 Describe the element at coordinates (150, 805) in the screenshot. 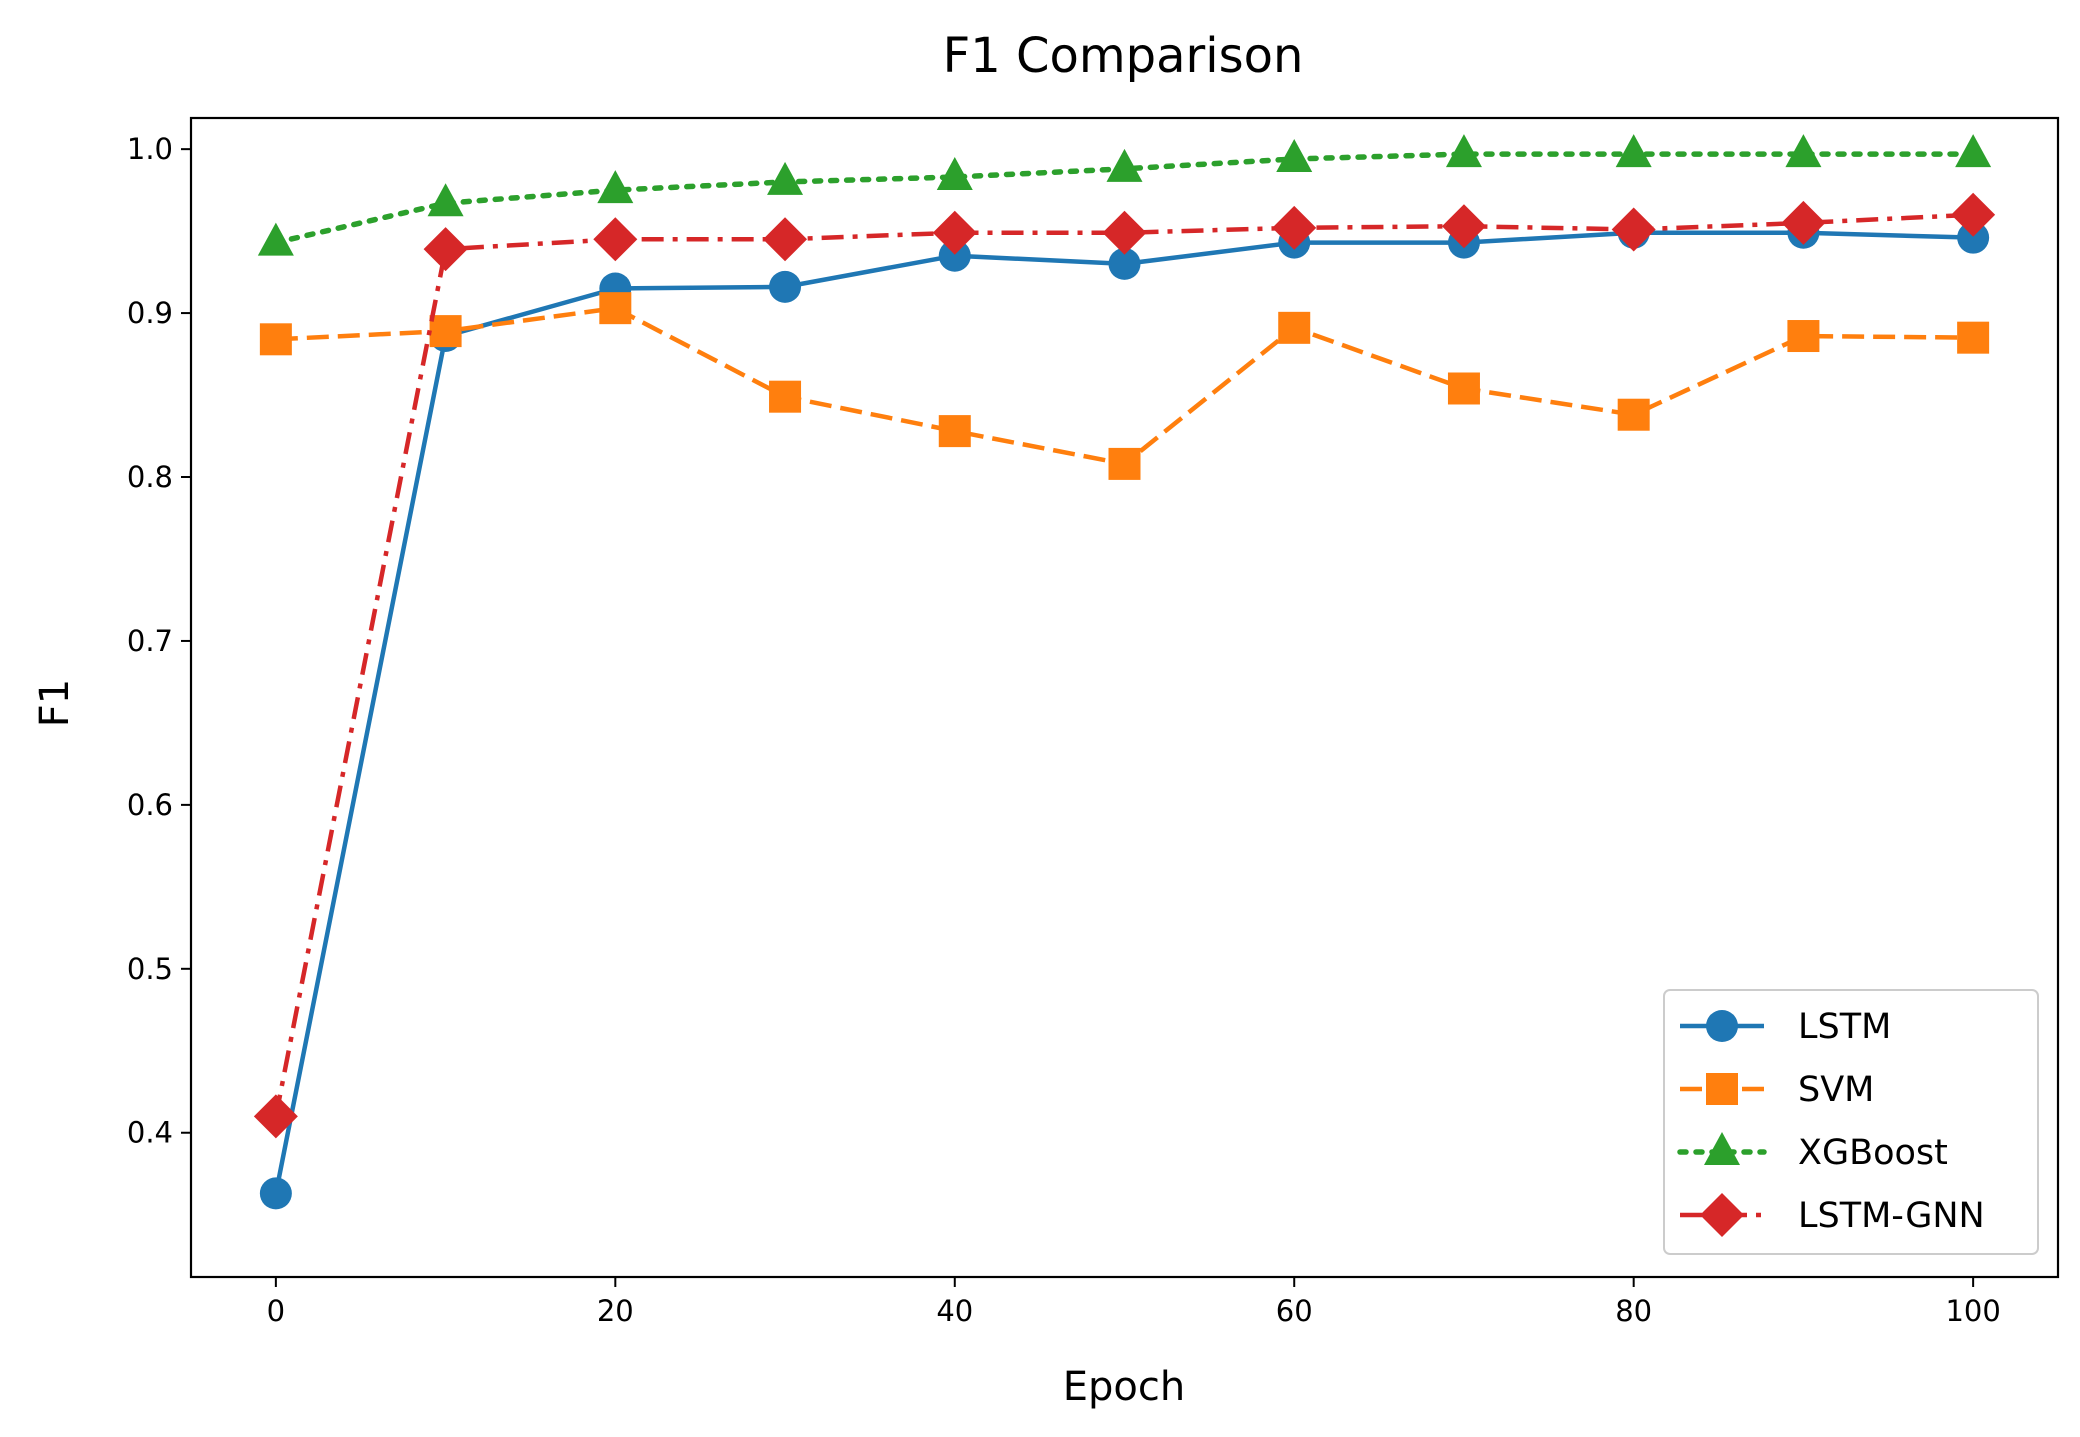

I see `y-tick-label: 0.6` at that location.